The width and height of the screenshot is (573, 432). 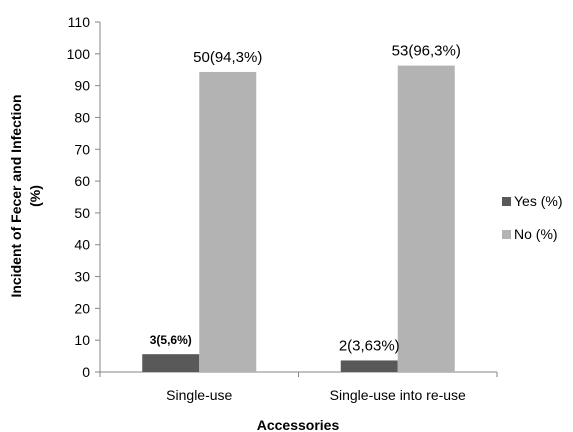 What do you see at coordinates (79, 54) in the screenshot?
I see `y-tick-label: 100` at bounding box center [79, 54].